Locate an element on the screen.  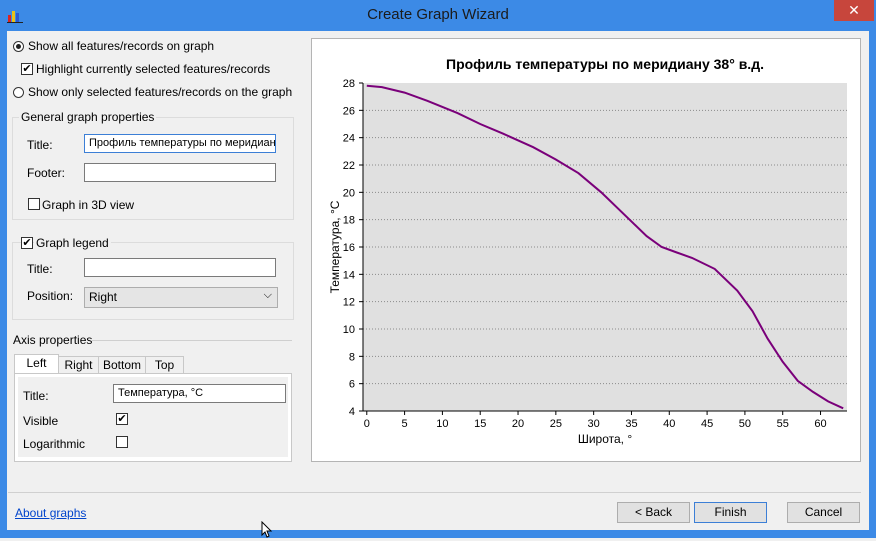
axis-title-label: Title: is located at coordinates (36, 396).